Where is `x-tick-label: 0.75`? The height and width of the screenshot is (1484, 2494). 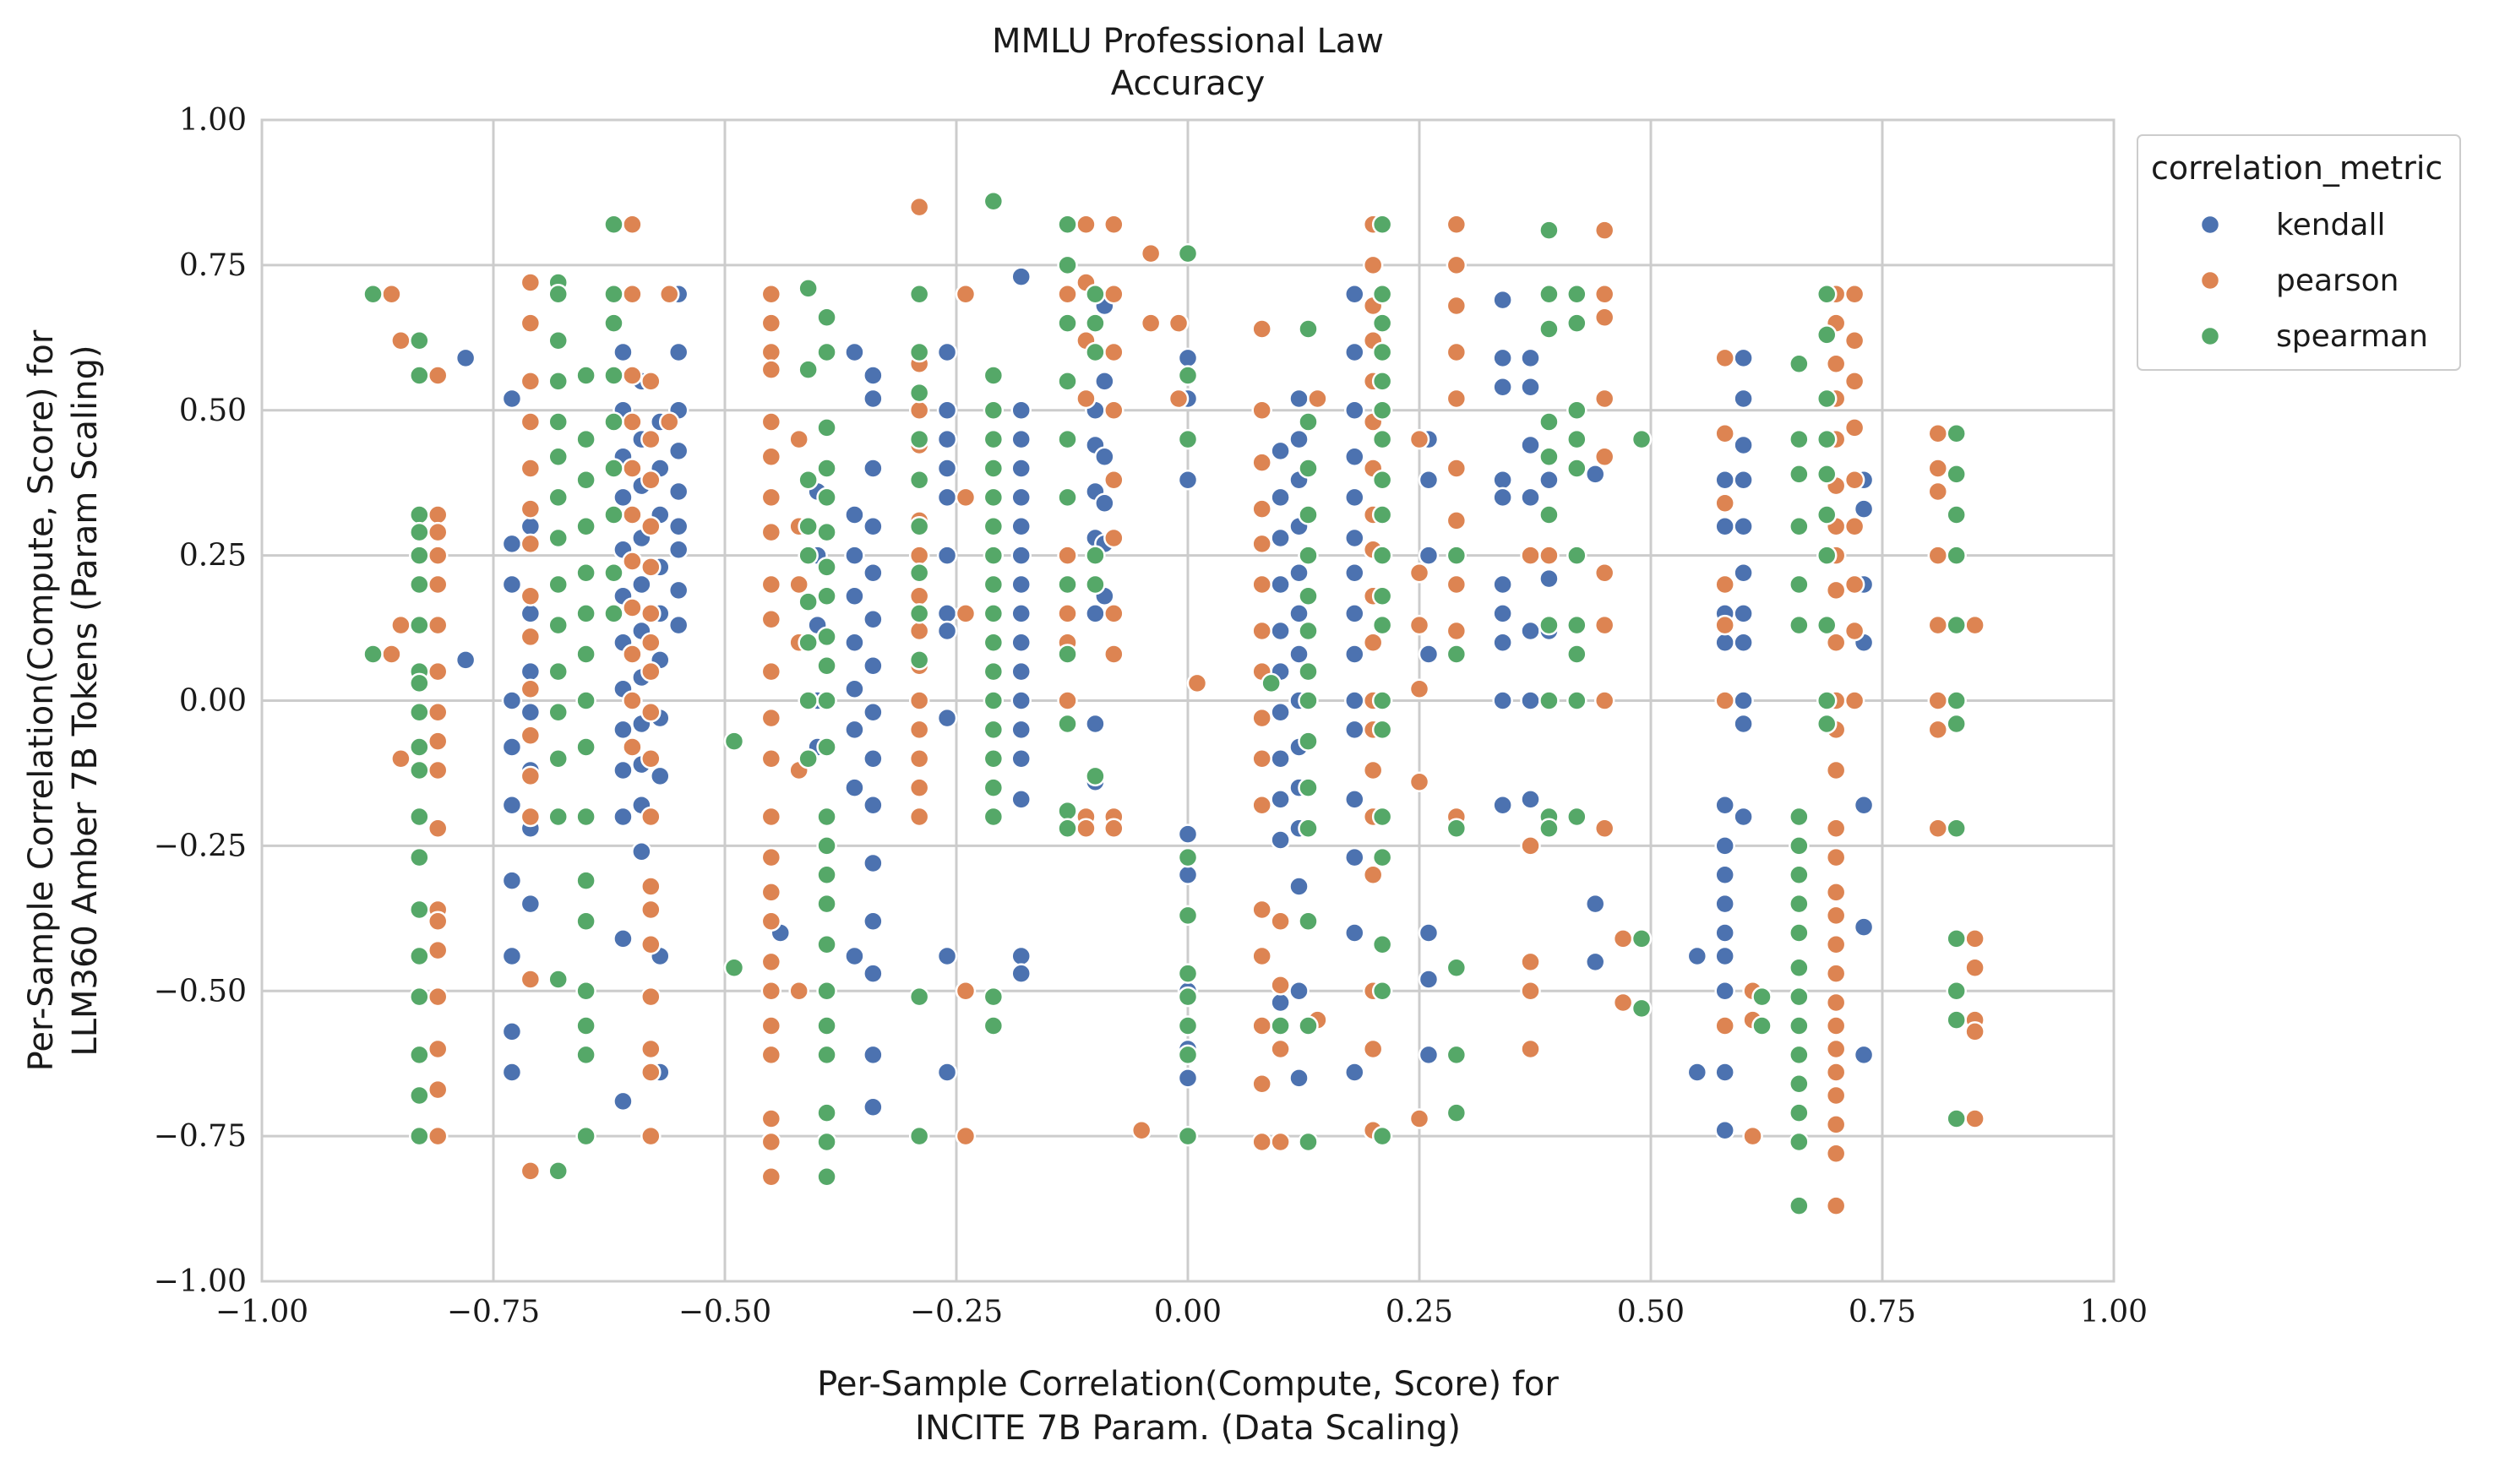 x-tick-label: 0.75 is located at coordinates (1882, 1312).